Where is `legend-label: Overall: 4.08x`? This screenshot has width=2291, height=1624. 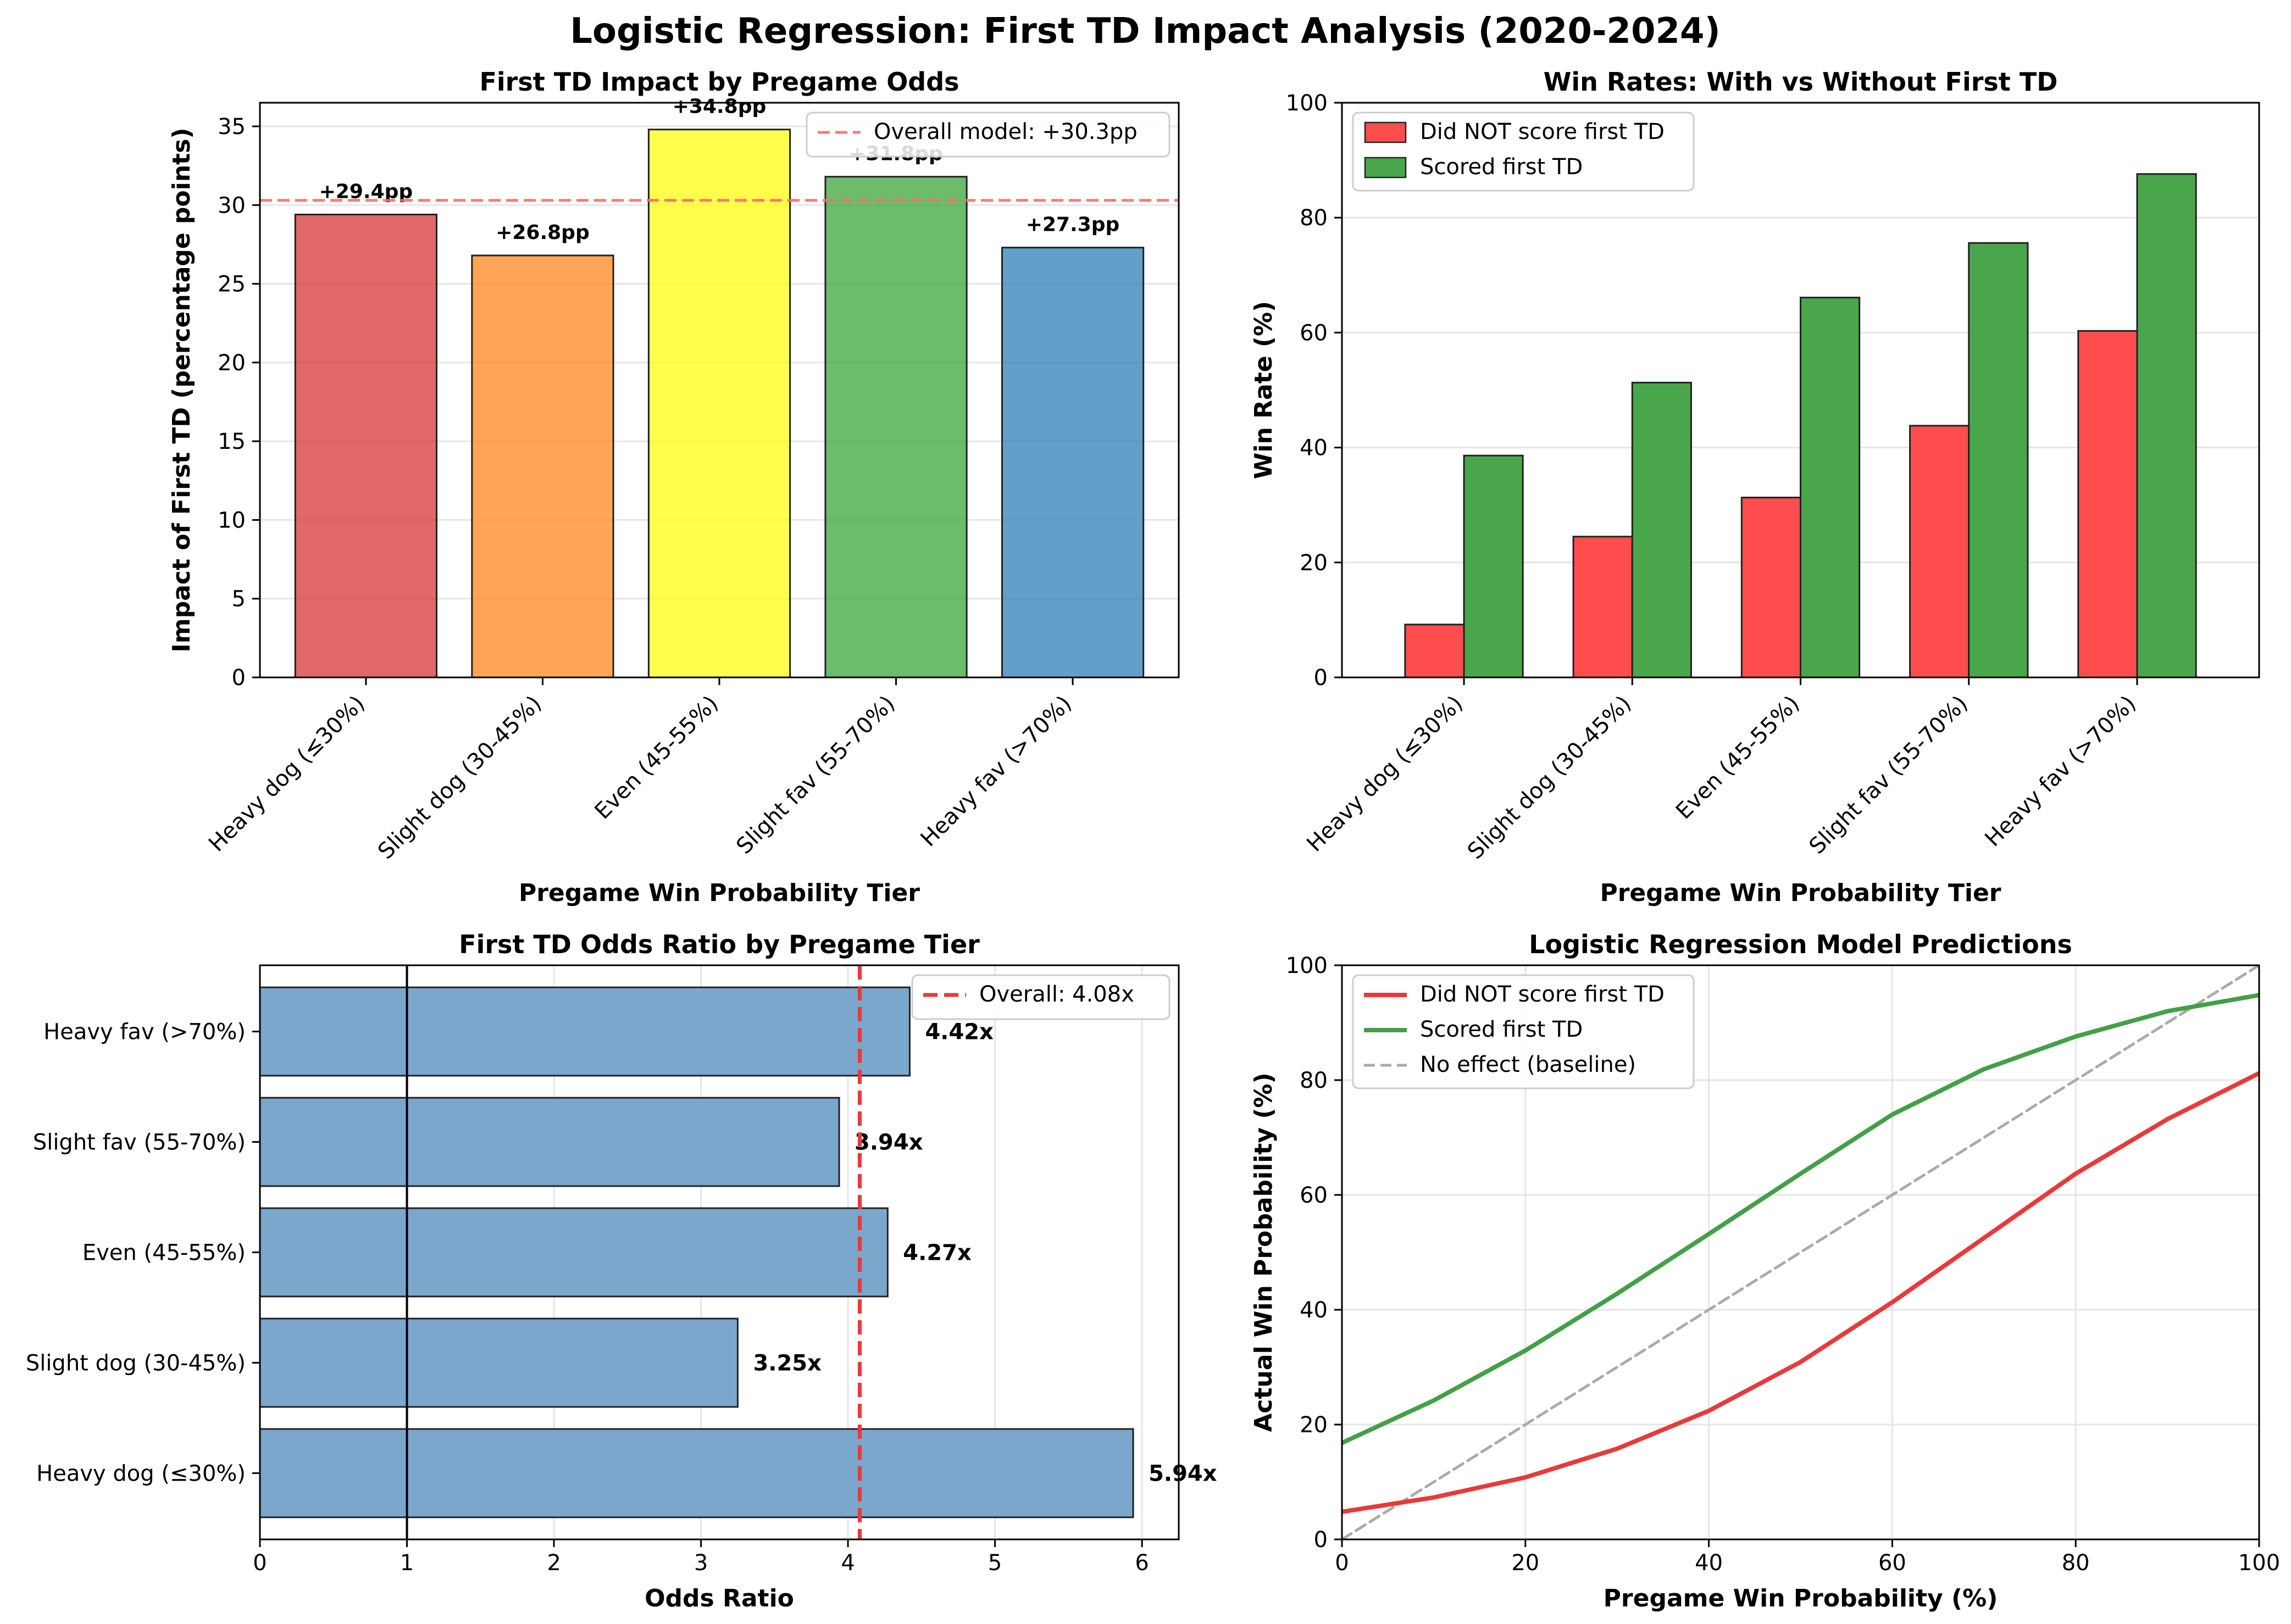
legend-label: Overall: 4.08x is located at coordinates (1056, 994).